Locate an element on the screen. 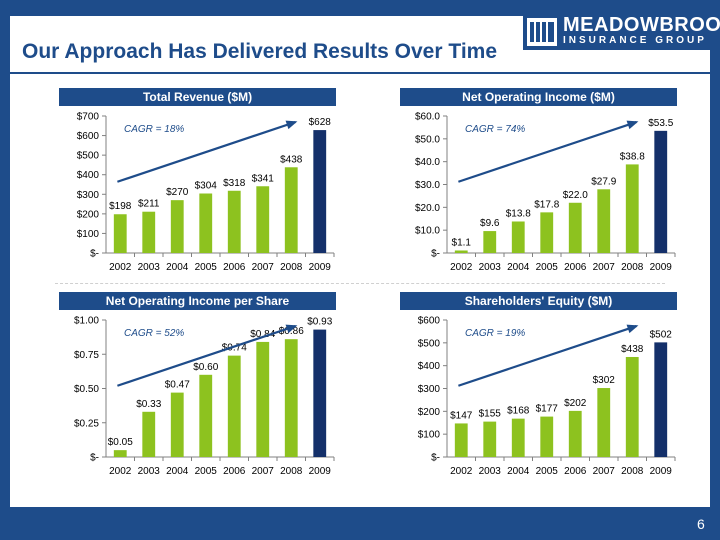 This screenshot has height=540, width=720. logo-tagline: INSURANCE GROUP is located at coordinates (635, 40).